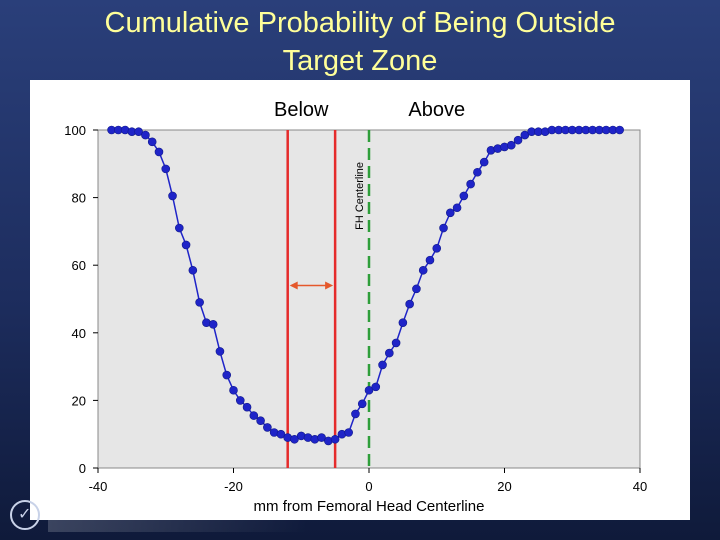 The height and width of the screenshot is (540, 720). I want to click on x-tick-label: -20, so click(233, 486).